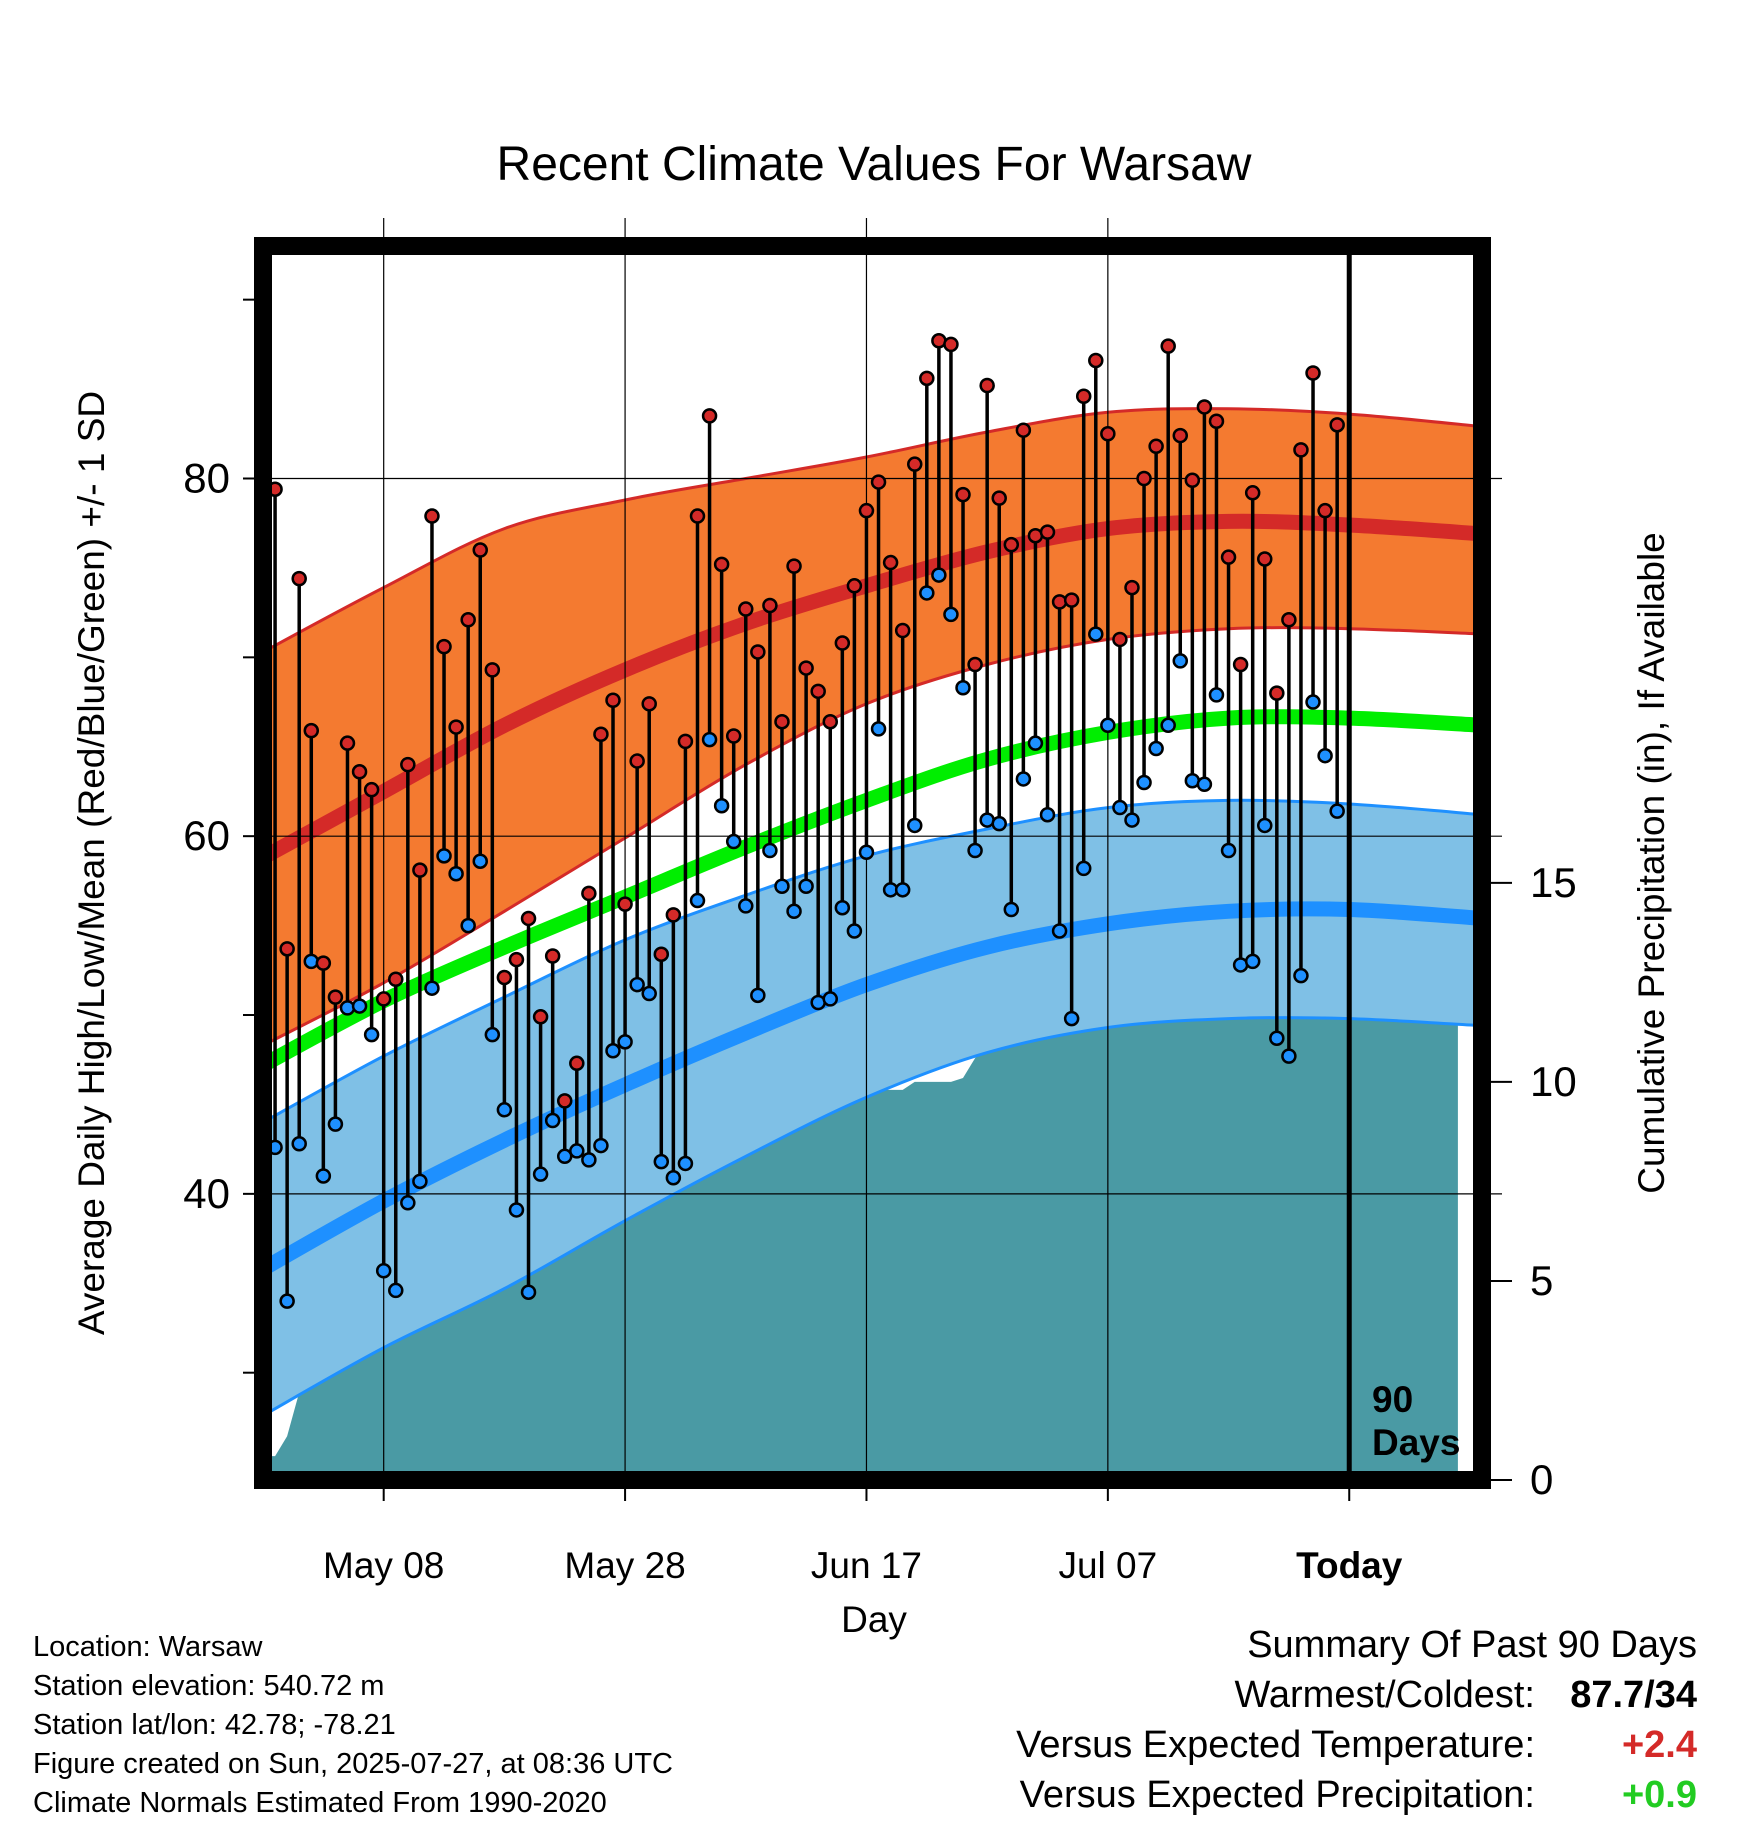 This screenshot has width=1748, height=1828. I want to click on station-location: Location: Warsaw, so click(148, 1647).